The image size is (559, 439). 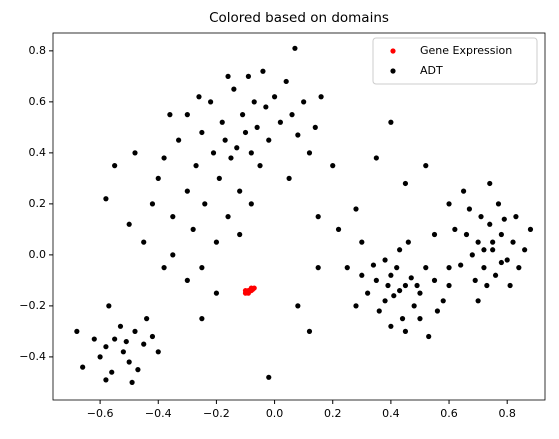 What do you see at coordinates (299, 18) in the screenshot?
I see `chart-title: Colored based on domains` at bounding box center [299, 18].